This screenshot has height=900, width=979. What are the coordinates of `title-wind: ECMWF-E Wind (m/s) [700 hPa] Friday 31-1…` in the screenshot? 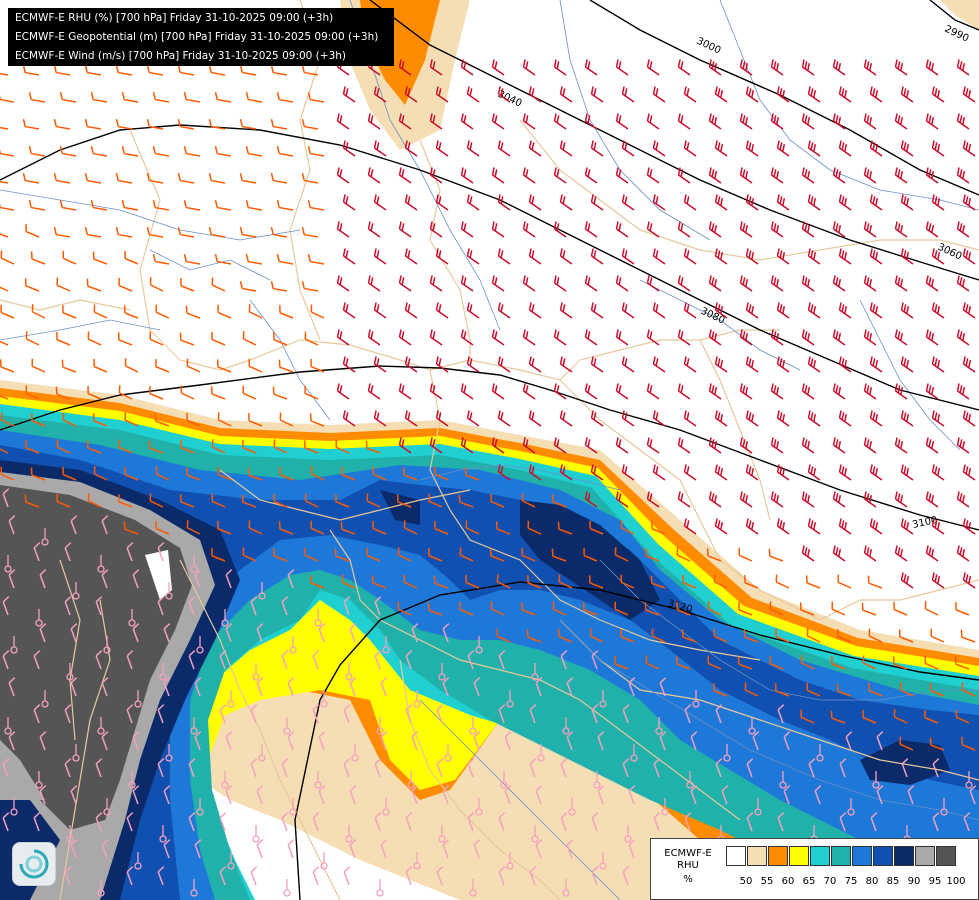 It's located at (181, 56).